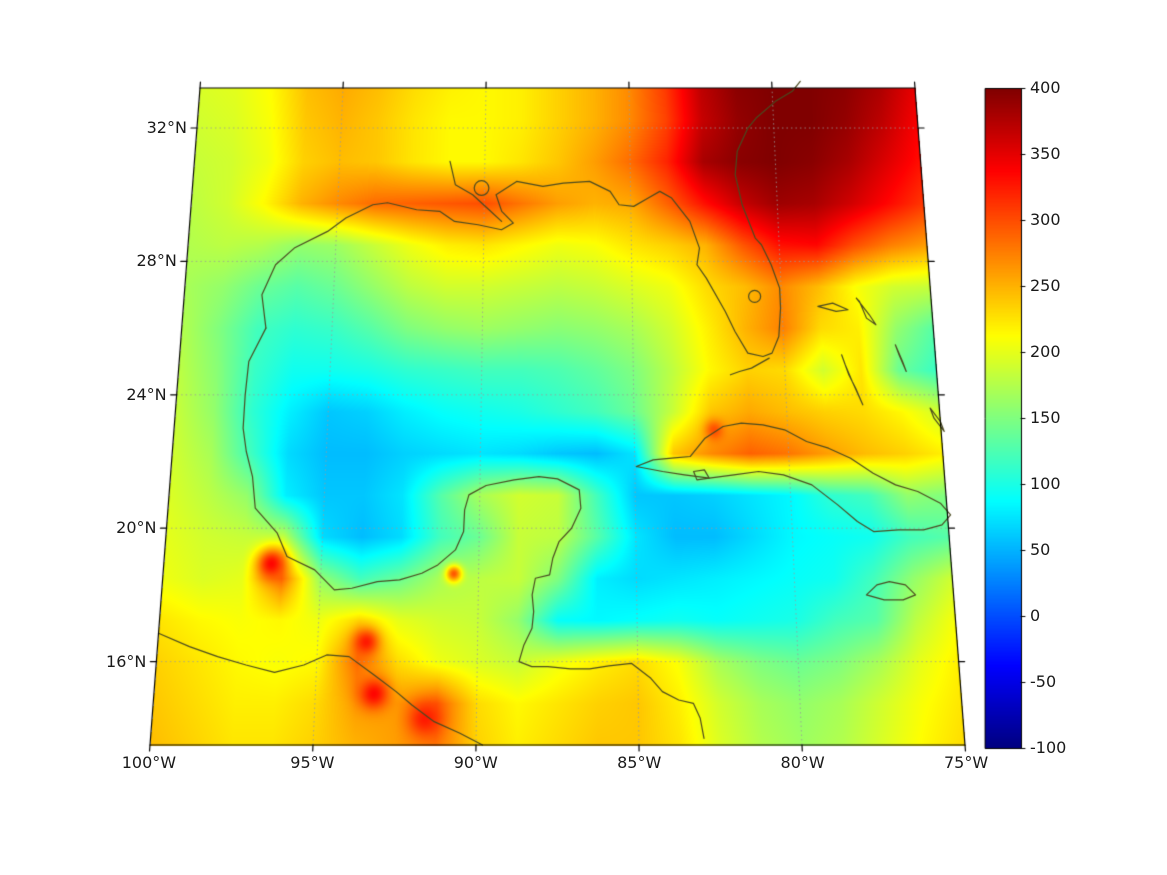 This screenshot has height=875, width=1167. Describe the element at coordinates (1045, 219) in the screenshot. I see `colorbar-tick-label: 300` at that location.